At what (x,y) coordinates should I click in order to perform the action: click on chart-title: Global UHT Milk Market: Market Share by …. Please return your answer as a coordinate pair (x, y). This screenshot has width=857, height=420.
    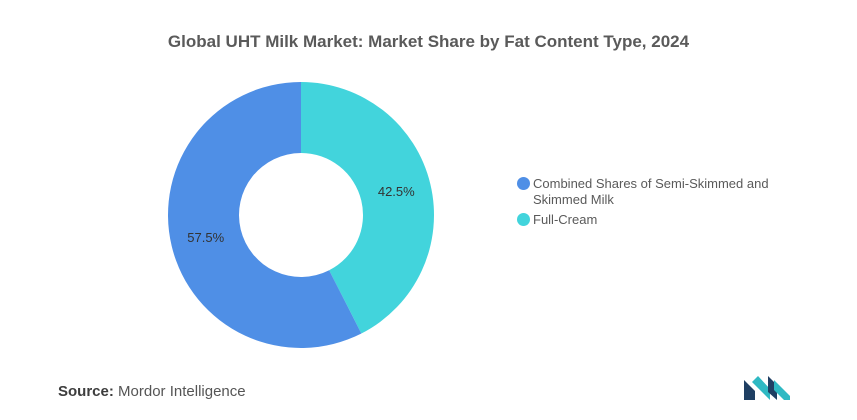
    Looking at the image, I should click on (428, 41).